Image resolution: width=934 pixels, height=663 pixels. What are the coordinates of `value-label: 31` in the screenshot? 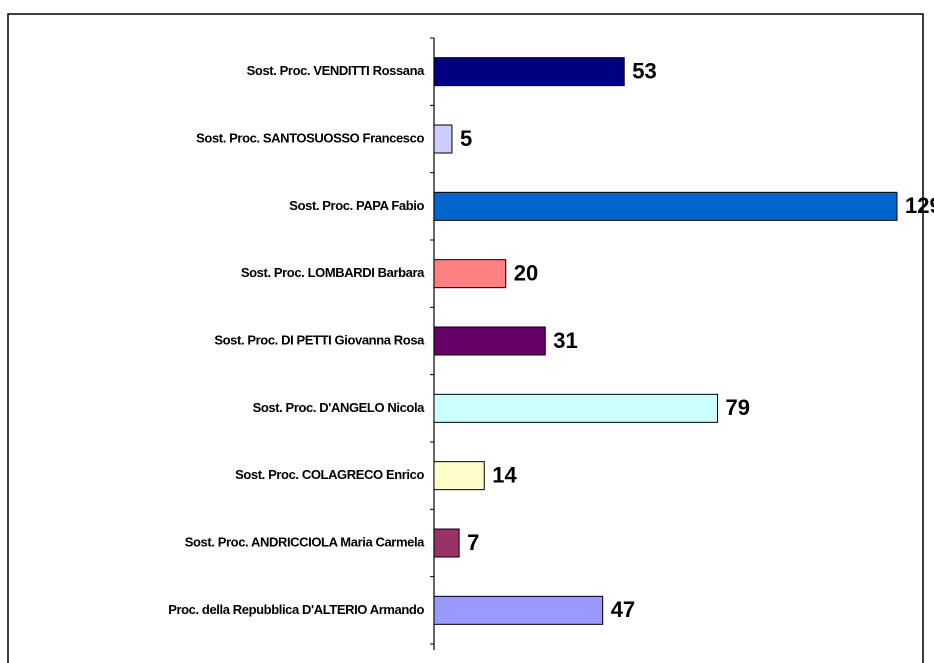 It's located at (565, 340).